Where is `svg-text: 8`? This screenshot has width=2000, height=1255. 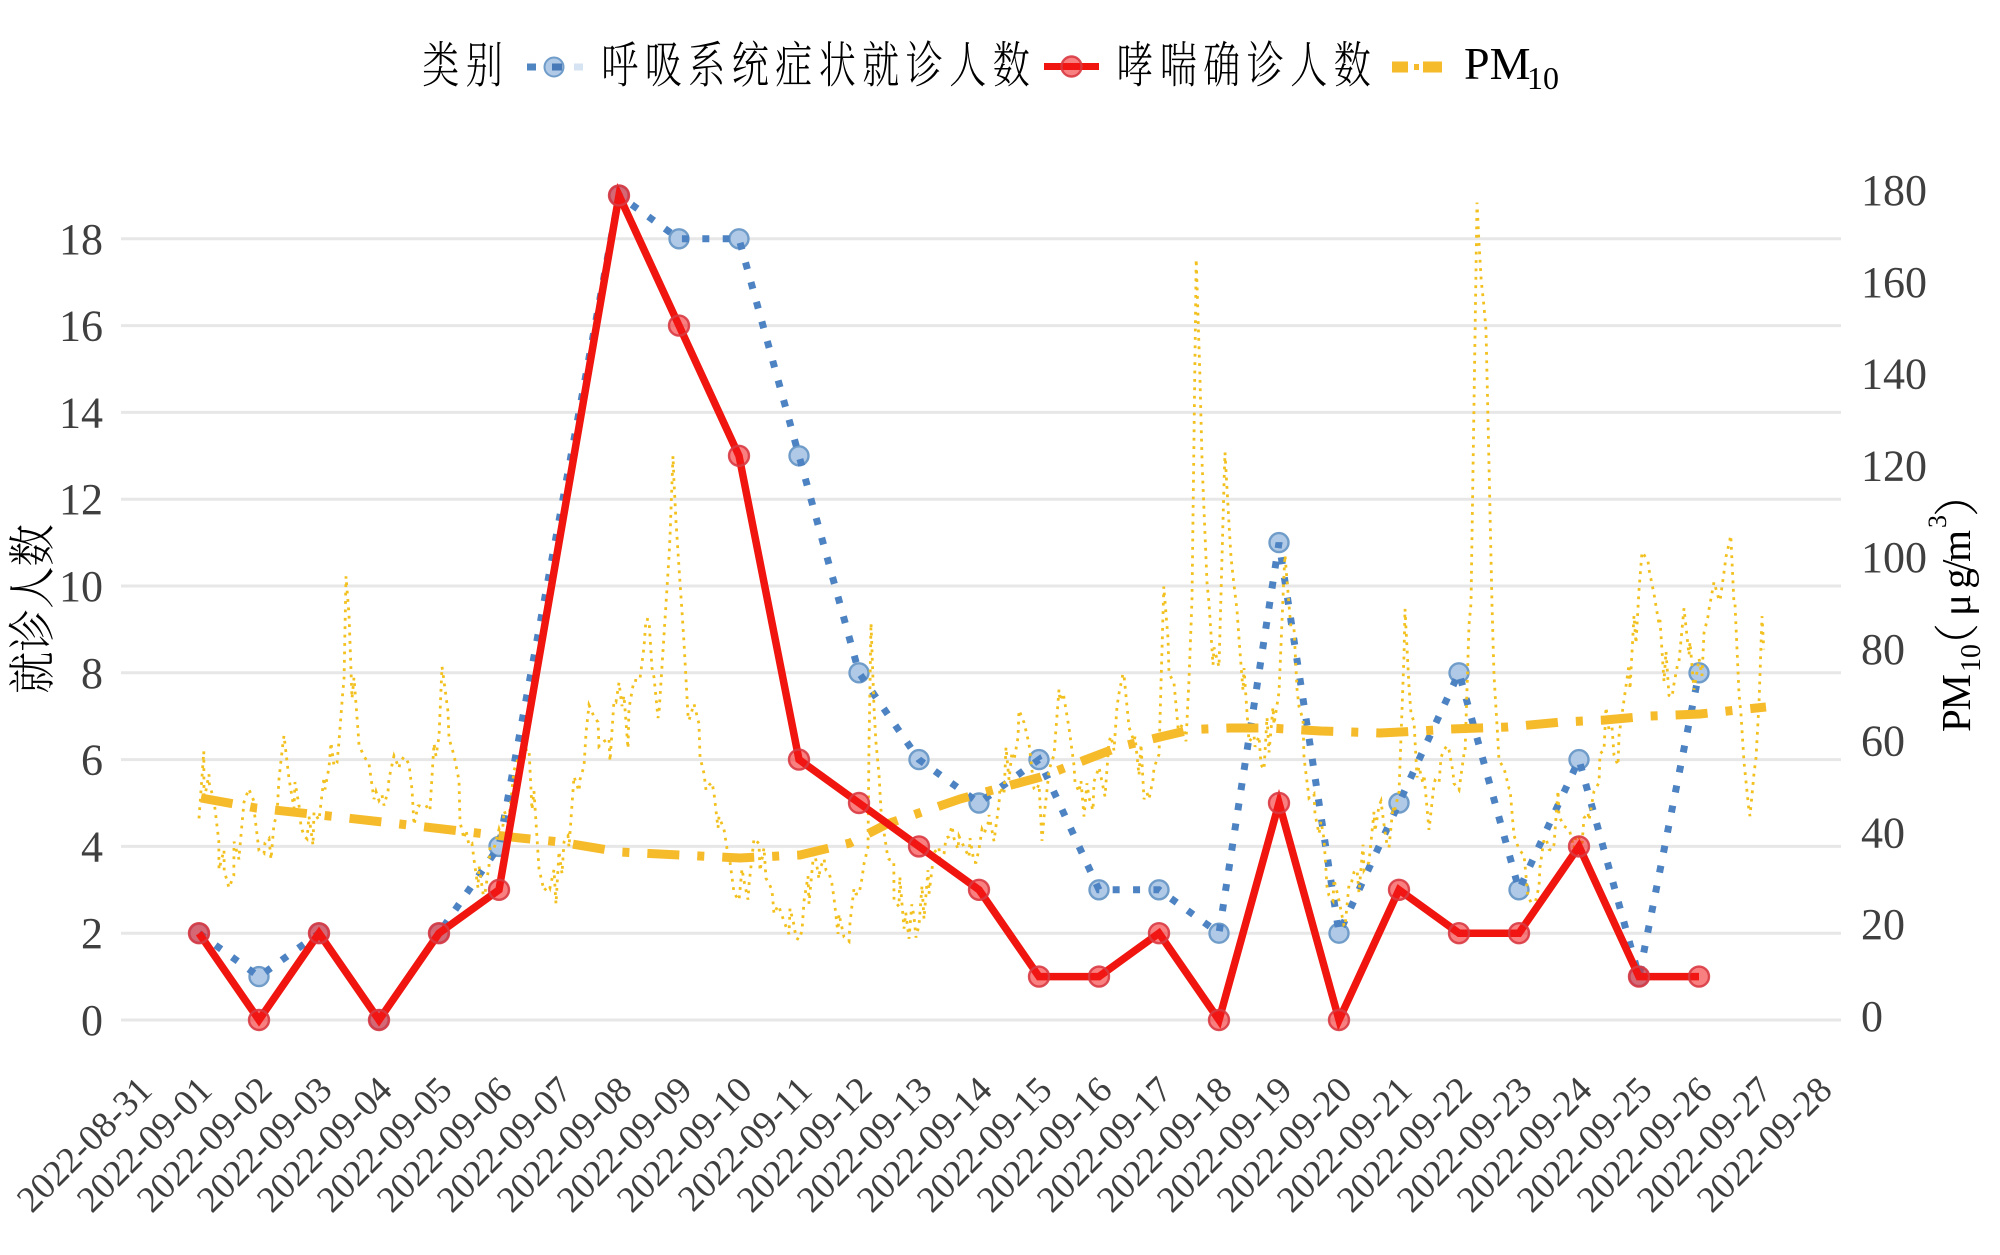 svg-text: 8 is located at coordinates (92, 673).